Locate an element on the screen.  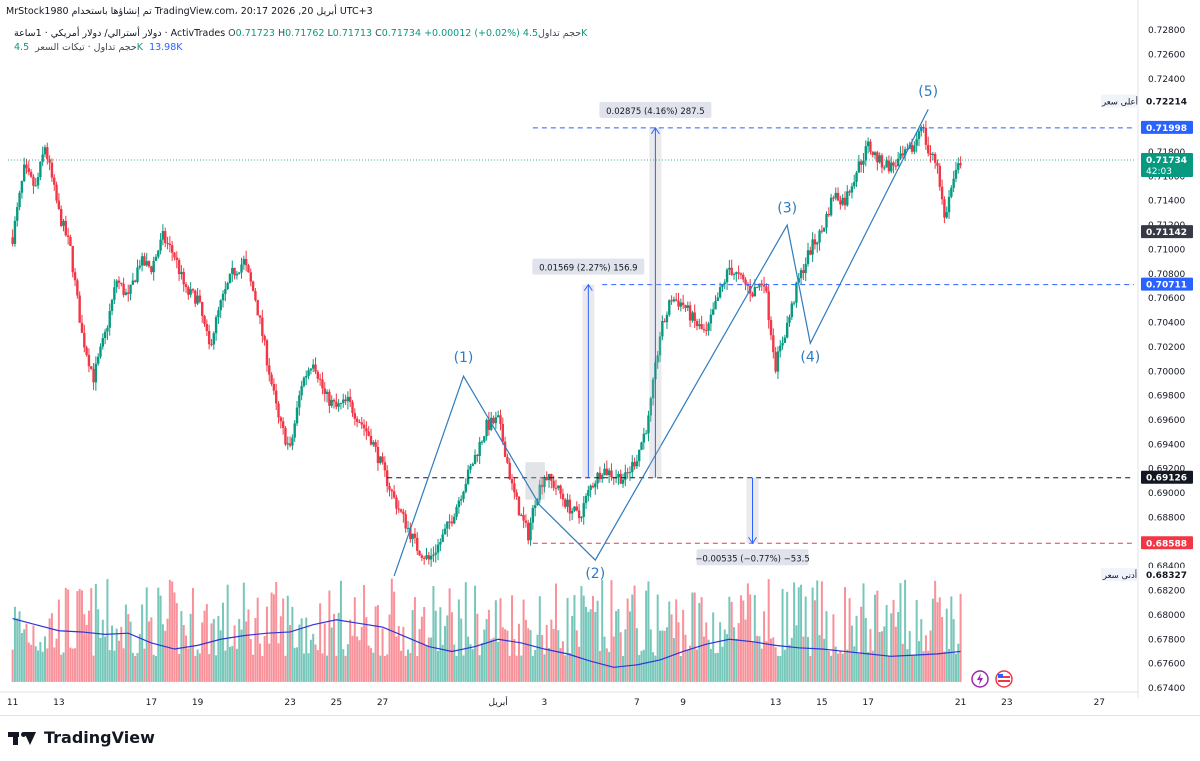
volume-legend: حجم تداول · تيكات السعر 4.5K 13.98K is located at coordinates (98, 47).